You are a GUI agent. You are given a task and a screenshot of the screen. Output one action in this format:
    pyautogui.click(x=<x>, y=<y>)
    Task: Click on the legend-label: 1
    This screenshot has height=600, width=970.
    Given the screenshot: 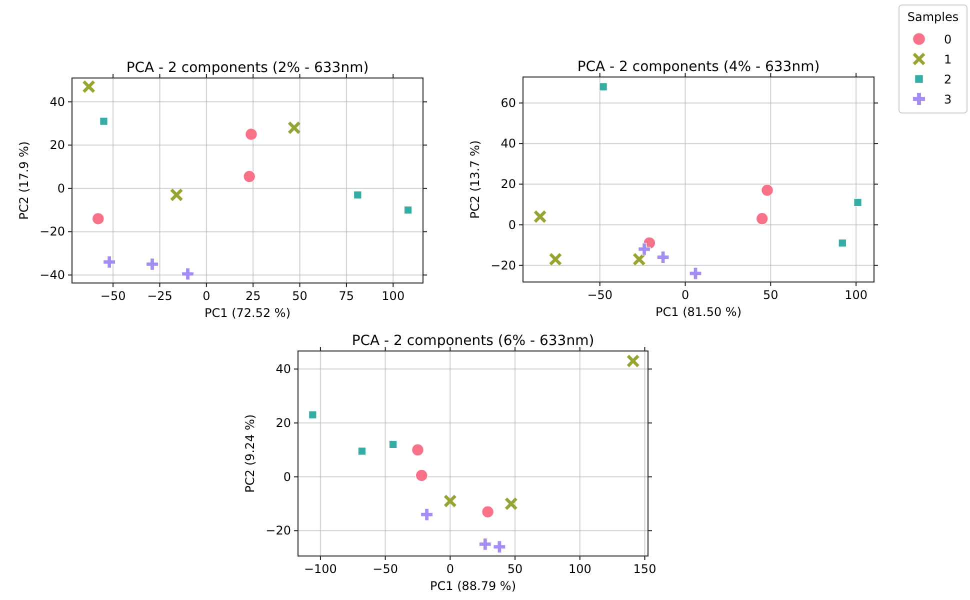 What is the action you would take?
    pyautogui.click(x=948, y=59)
    